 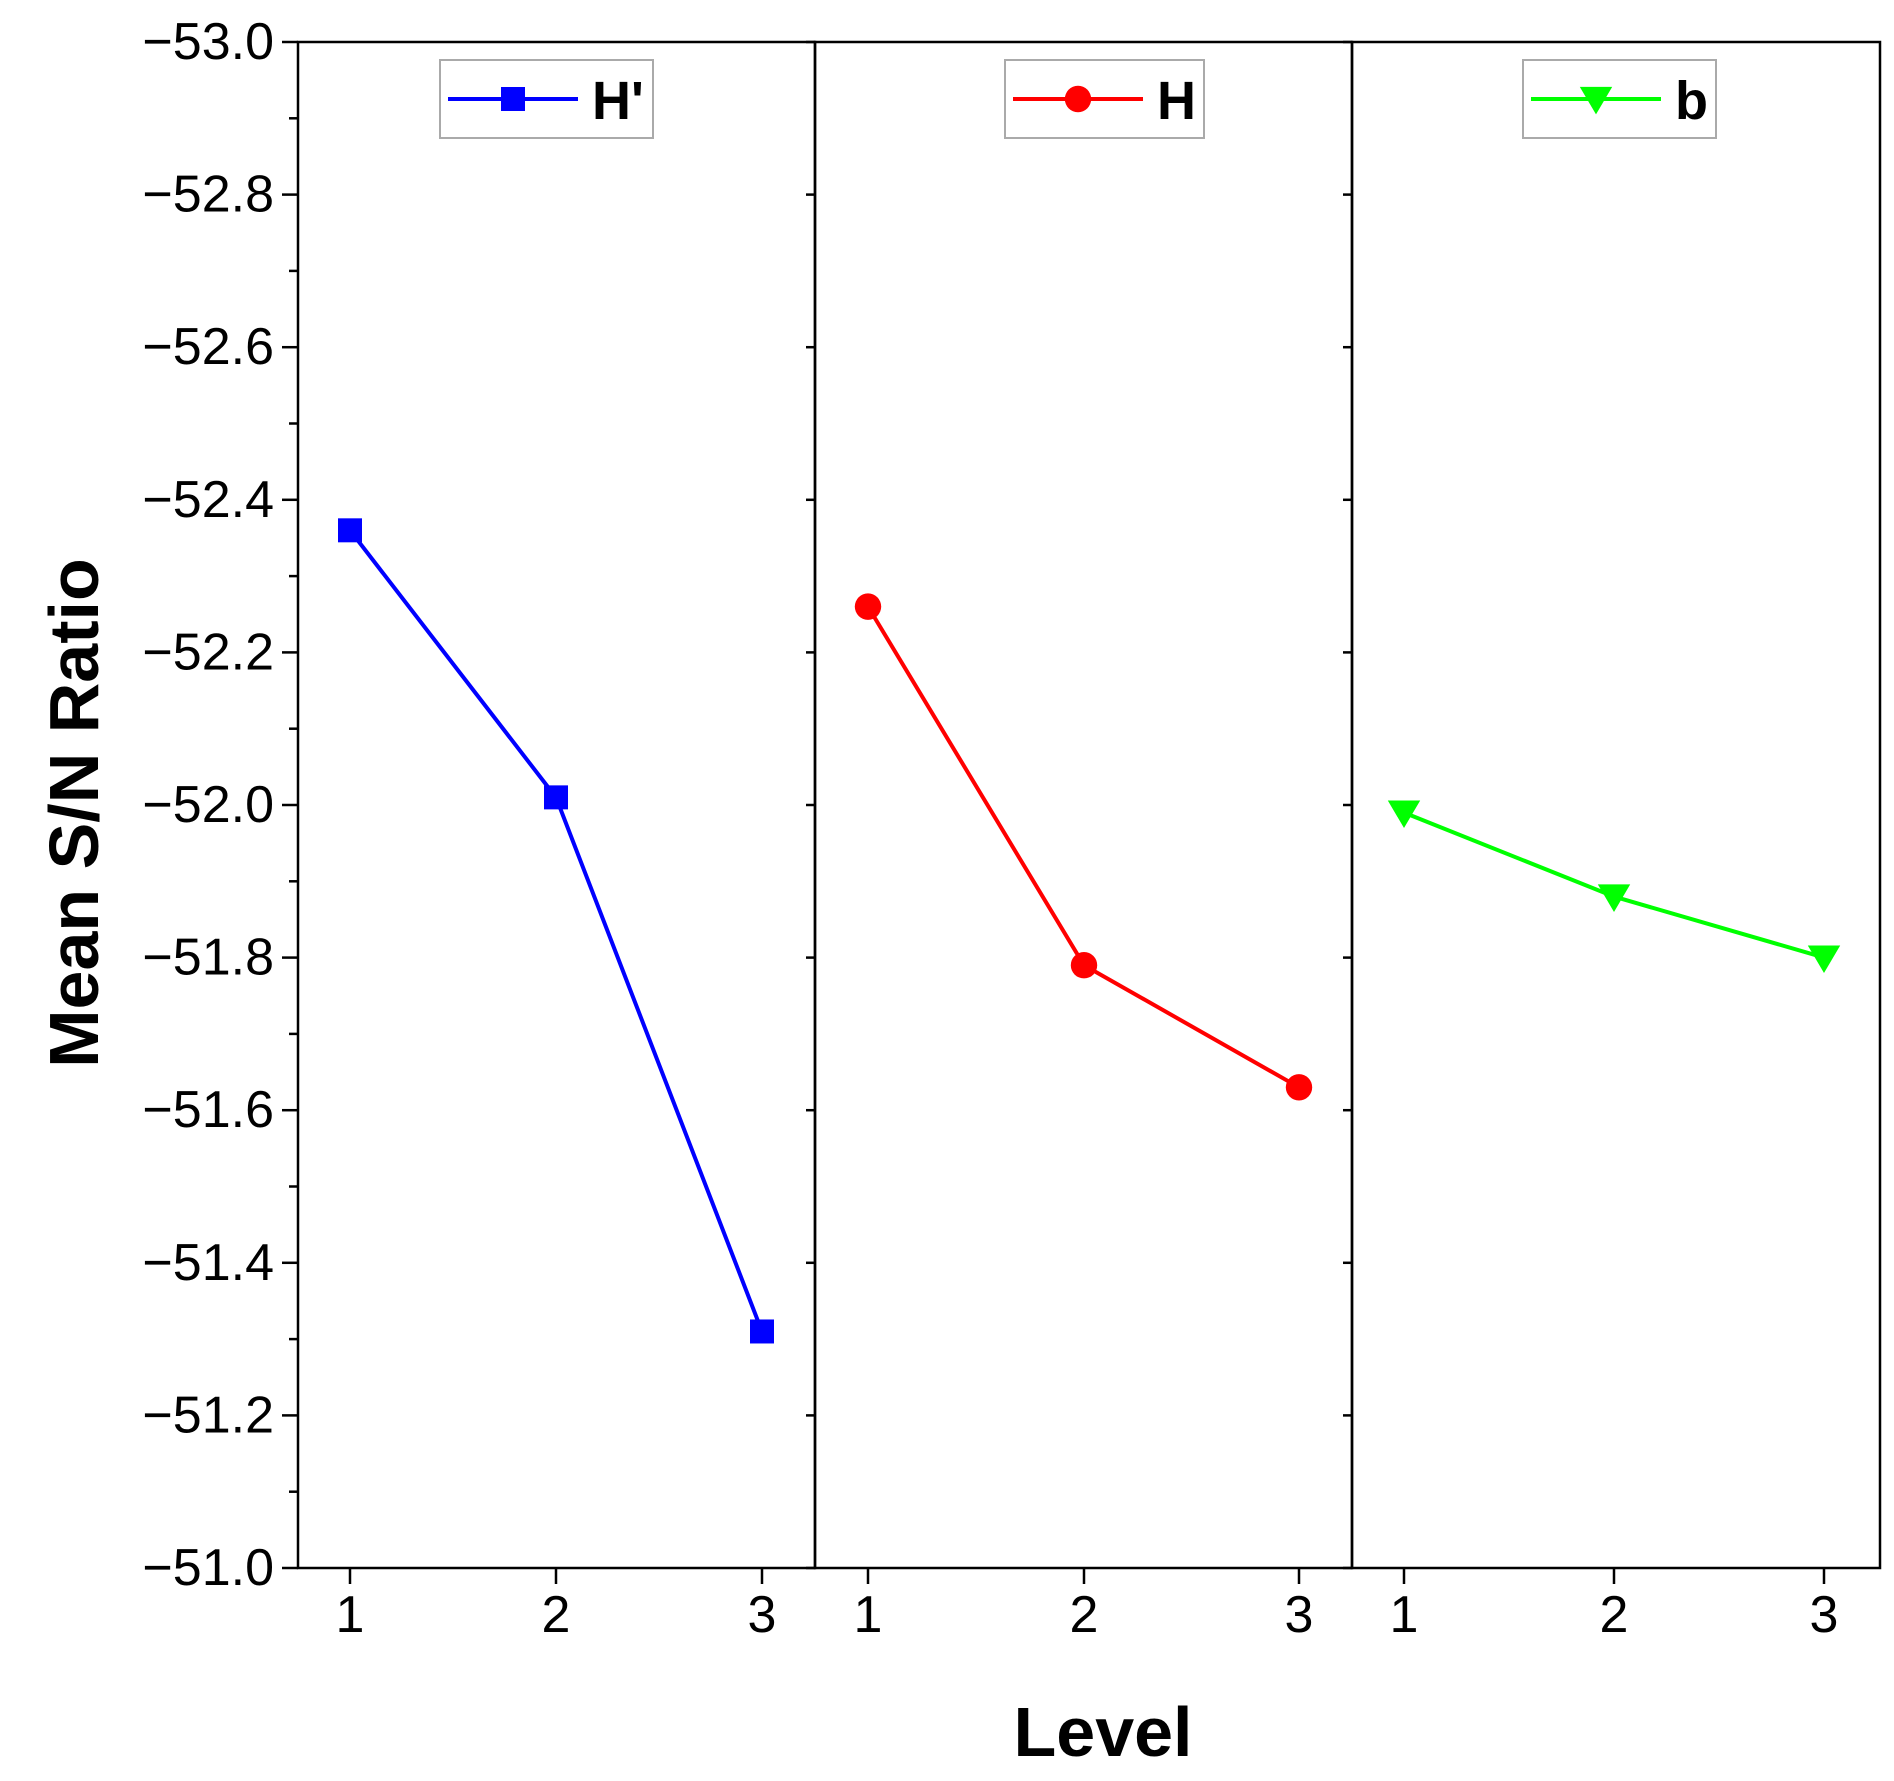 What do you see at coordinates (208, 958) in the screenshot?
I see `y-tick-label: −51.8` at bounding box center [208, 958].